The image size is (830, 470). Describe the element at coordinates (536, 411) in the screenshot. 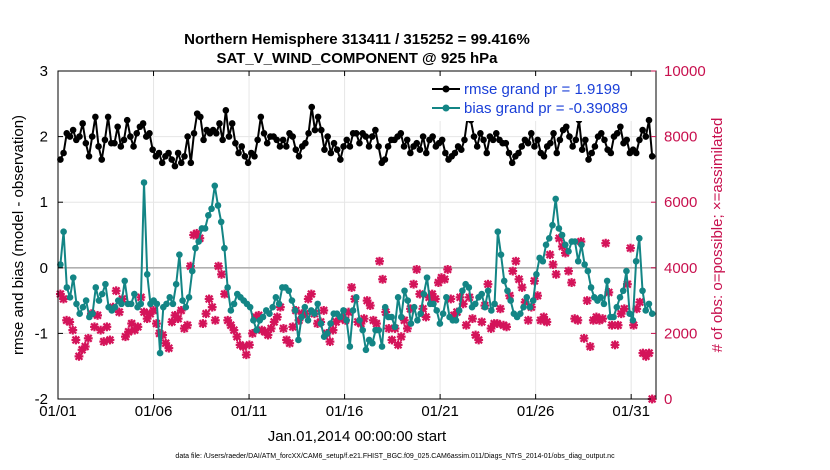

I see `x-tick-label: 01/26` at that location.